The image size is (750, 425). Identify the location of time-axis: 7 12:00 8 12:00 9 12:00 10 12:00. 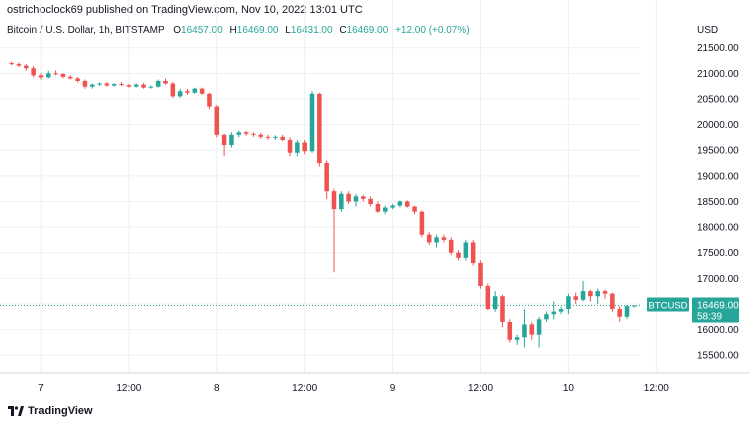
(375, 383).